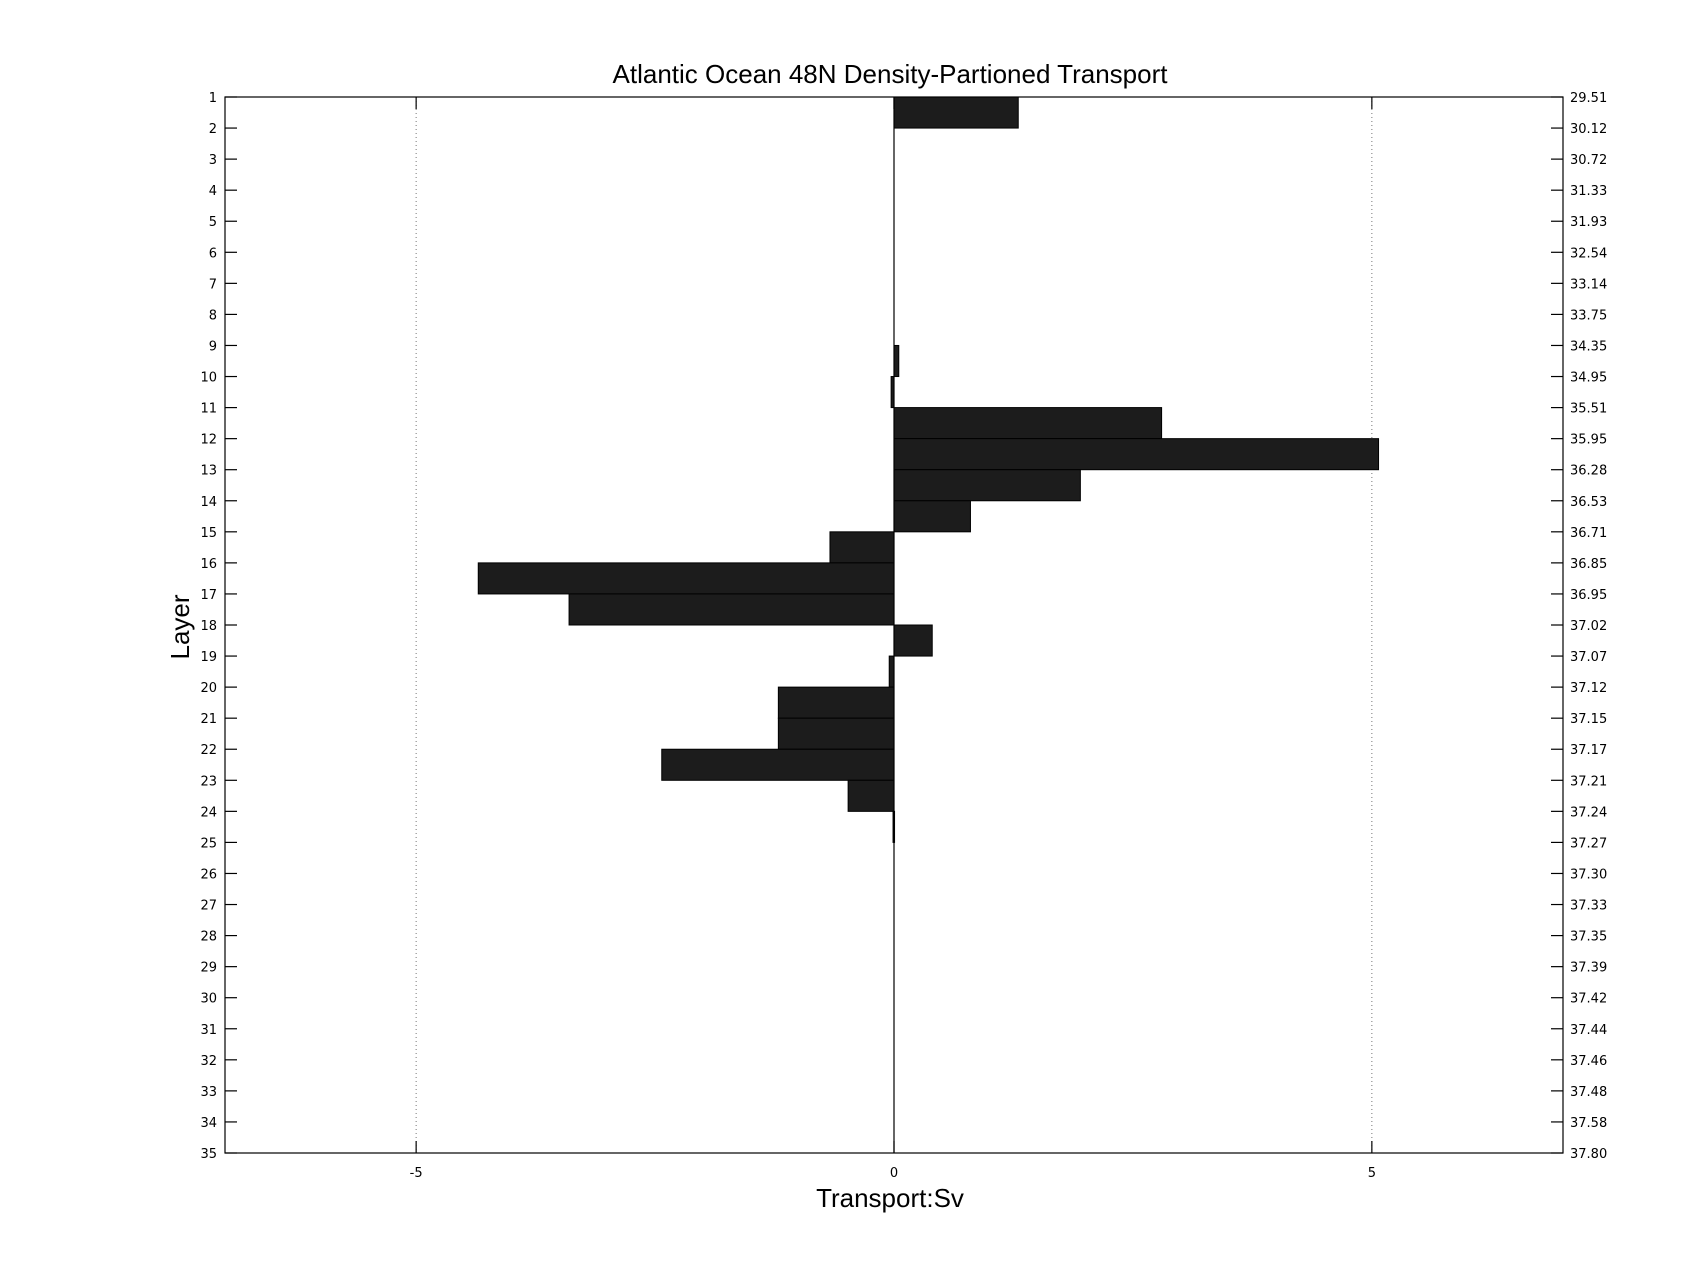 The width and height of the screenshot is (1707, 1280). What do you see at coordinates (208, 1030) in the screenshot?
I see `left-tick-label-31: 31` at bounding box center [208, 1030].